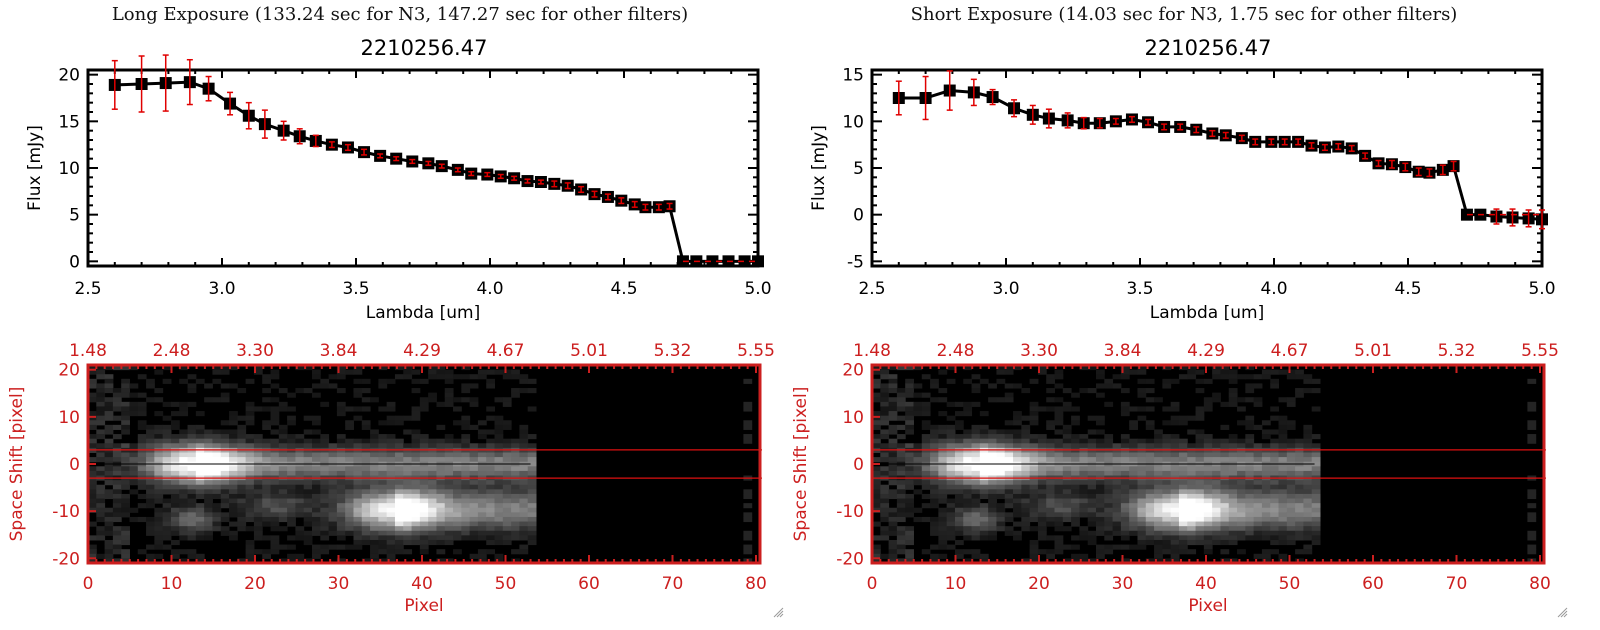 The height and width of the screenshot is (630, 1600). Describe the element at coordinates (1207, 313) in the screenshot. I see `x-axis-label: Lambda [um]` at that location.